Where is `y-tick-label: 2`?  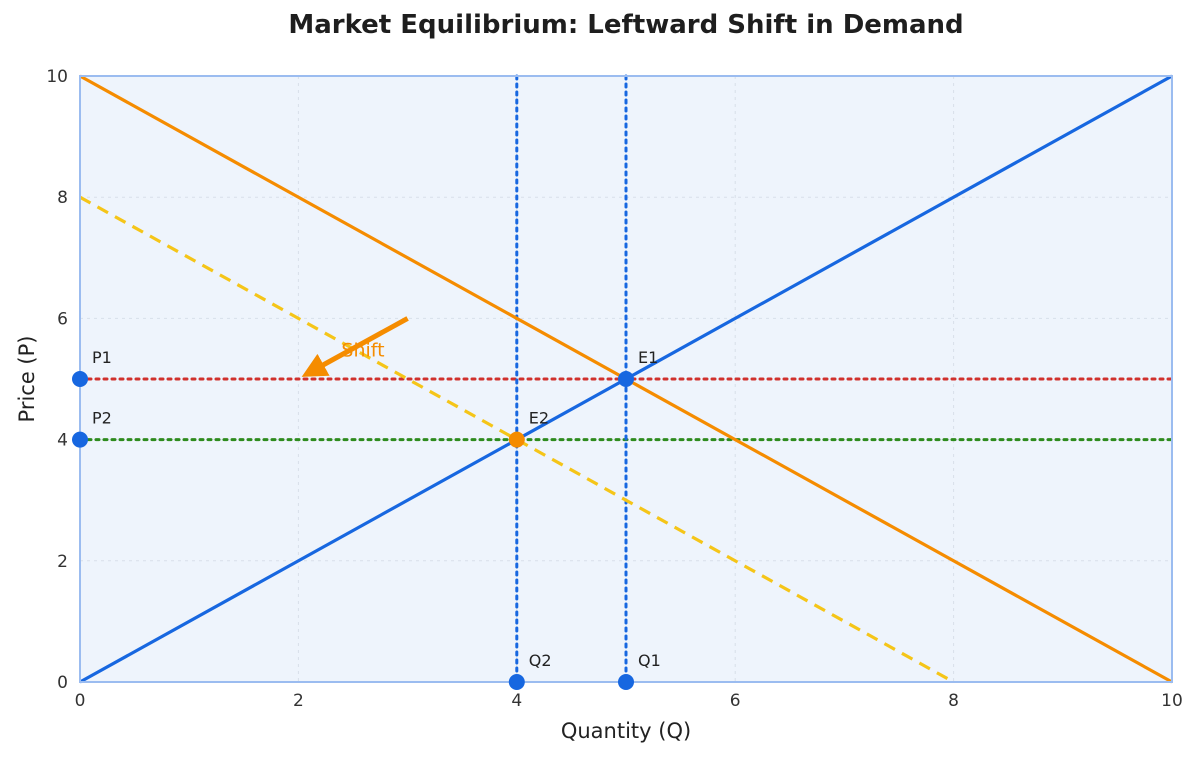 y-tick-label: 2 is located at coordinates (62, 562).